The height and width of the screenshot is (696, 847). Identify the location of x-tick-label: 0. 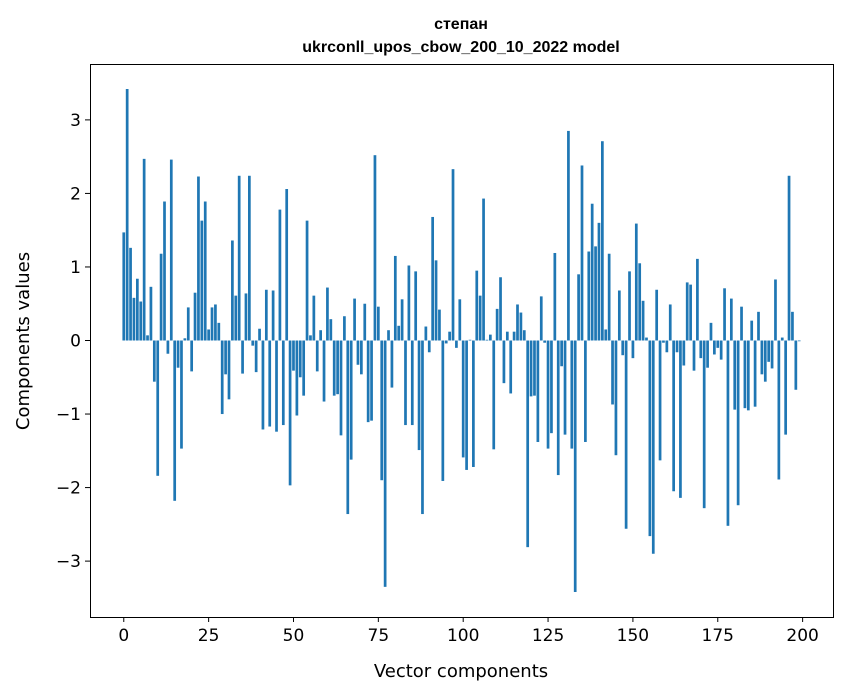
(123, 636).